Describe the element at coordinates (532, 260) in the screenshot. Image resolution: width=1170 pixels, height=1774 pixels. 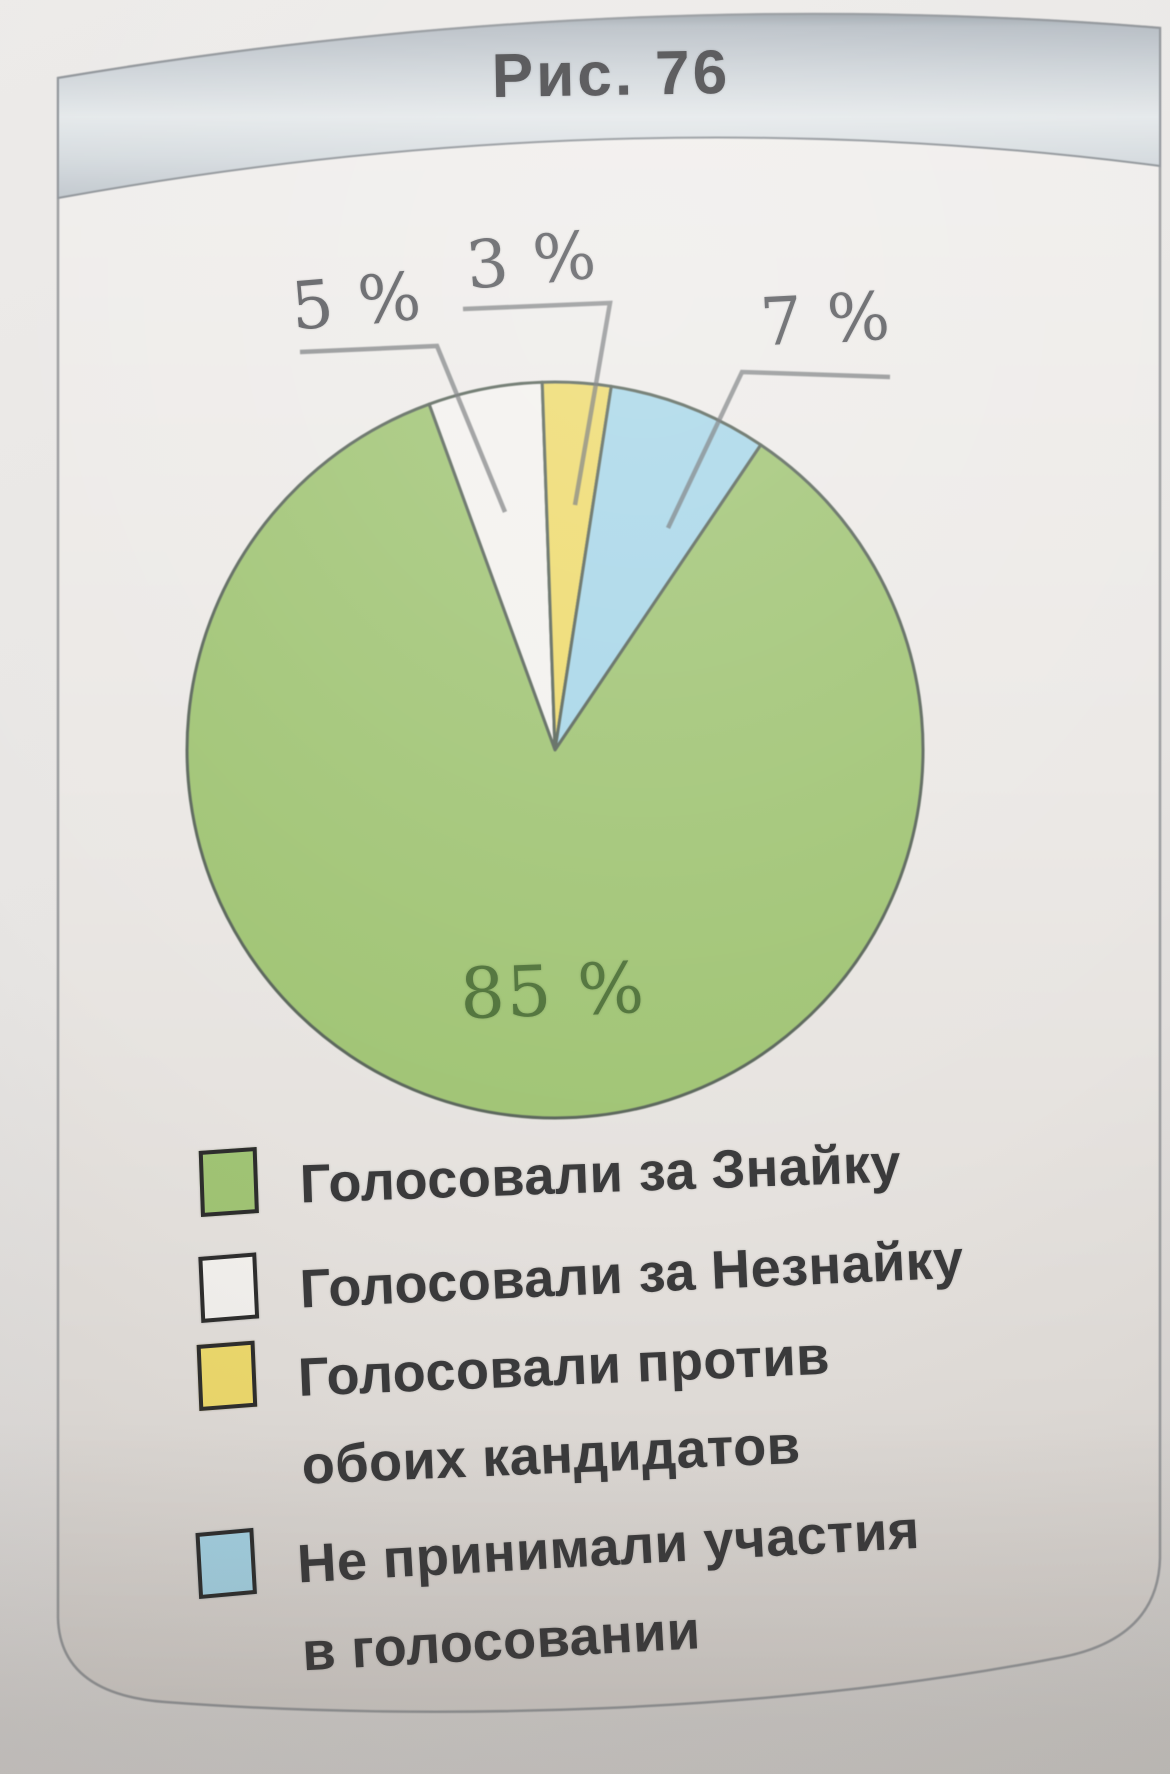
I see `pie-value-label-against-both: 3 %` at that location.